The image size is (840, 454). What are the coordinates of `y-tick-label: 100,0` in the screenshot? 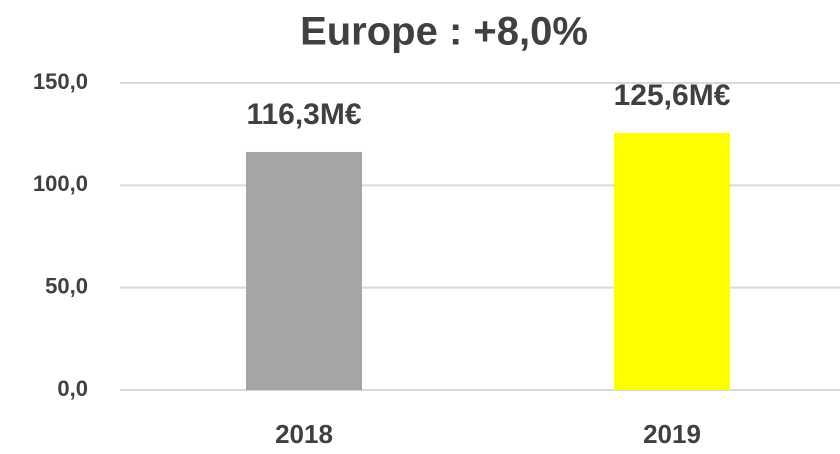 It's located at (60, 183).